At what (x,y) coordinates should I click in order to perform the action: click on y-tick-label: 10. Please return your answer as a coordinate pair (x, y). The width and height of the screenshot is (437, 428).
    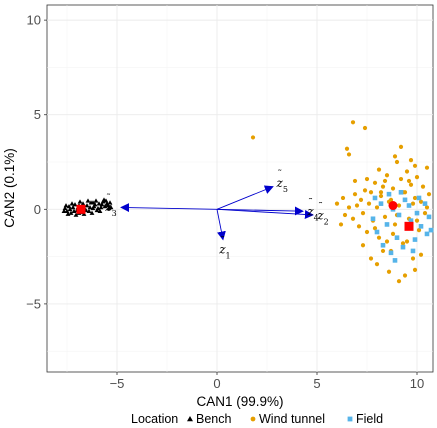
    Looking at the image, I should click on (34, 20).